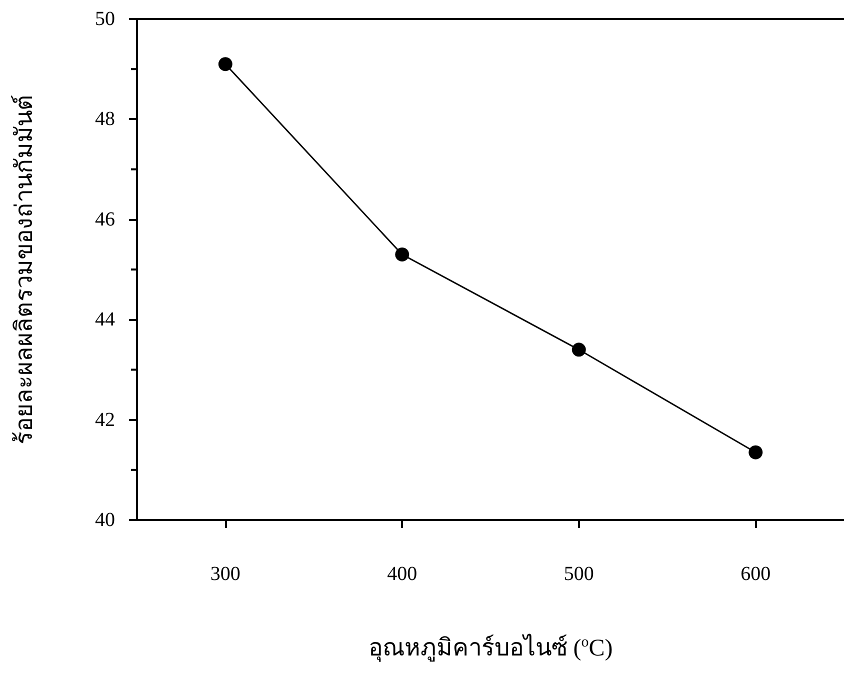 This screenshot has height=685, width=844. Describe the element at coordinates (105, 219) in the screenshot. I see `y-tick-label: 46` at that location.